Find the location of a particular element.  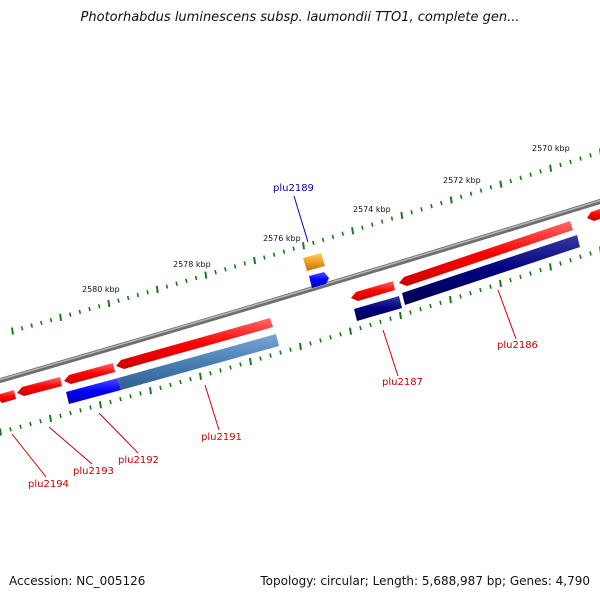

gene-label-plu2191: plu2191 is located at coordinates (221, 437).